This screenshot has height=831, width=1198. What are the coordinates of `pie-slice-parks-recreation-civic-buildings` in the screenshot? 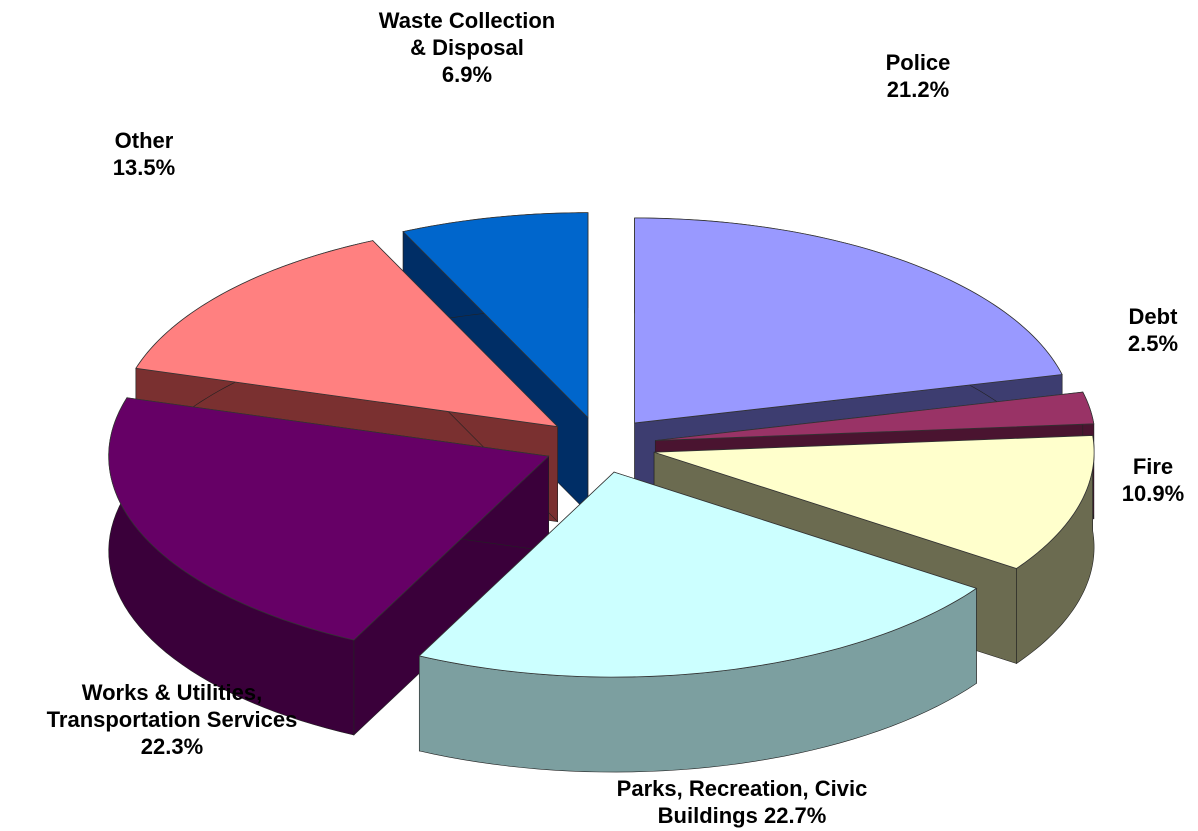 It's located at (698, 574).